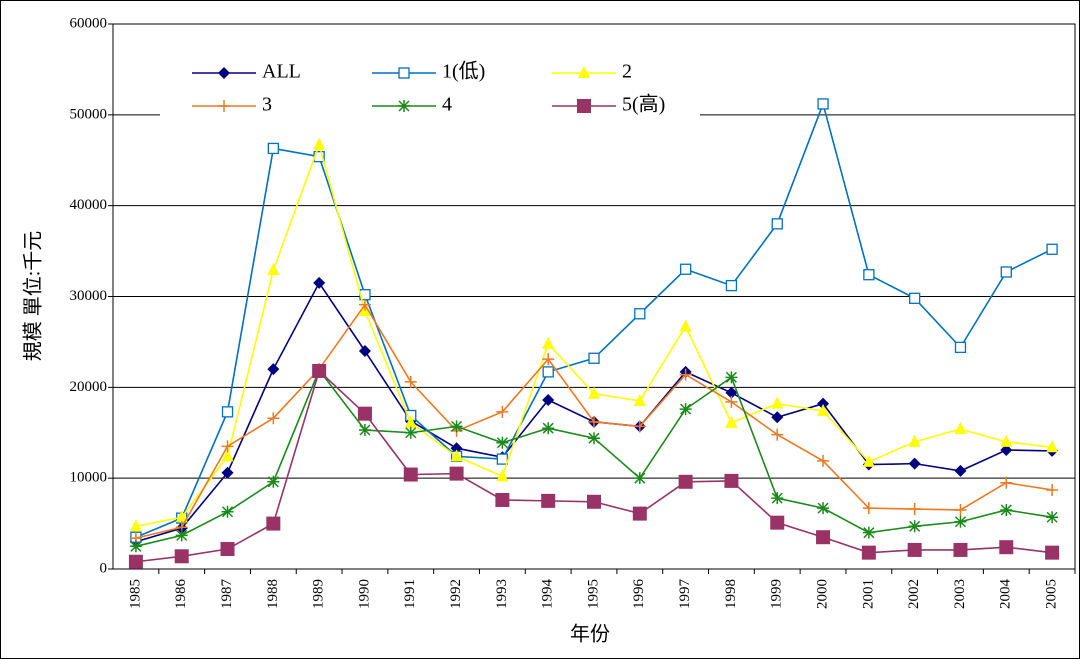 The width and height of the screenshot is (1080, 659). What do you see at coordinates (463, 71) in the screenshot?
I see `legend-label: 1(低)` at bounding box center [463, 71].